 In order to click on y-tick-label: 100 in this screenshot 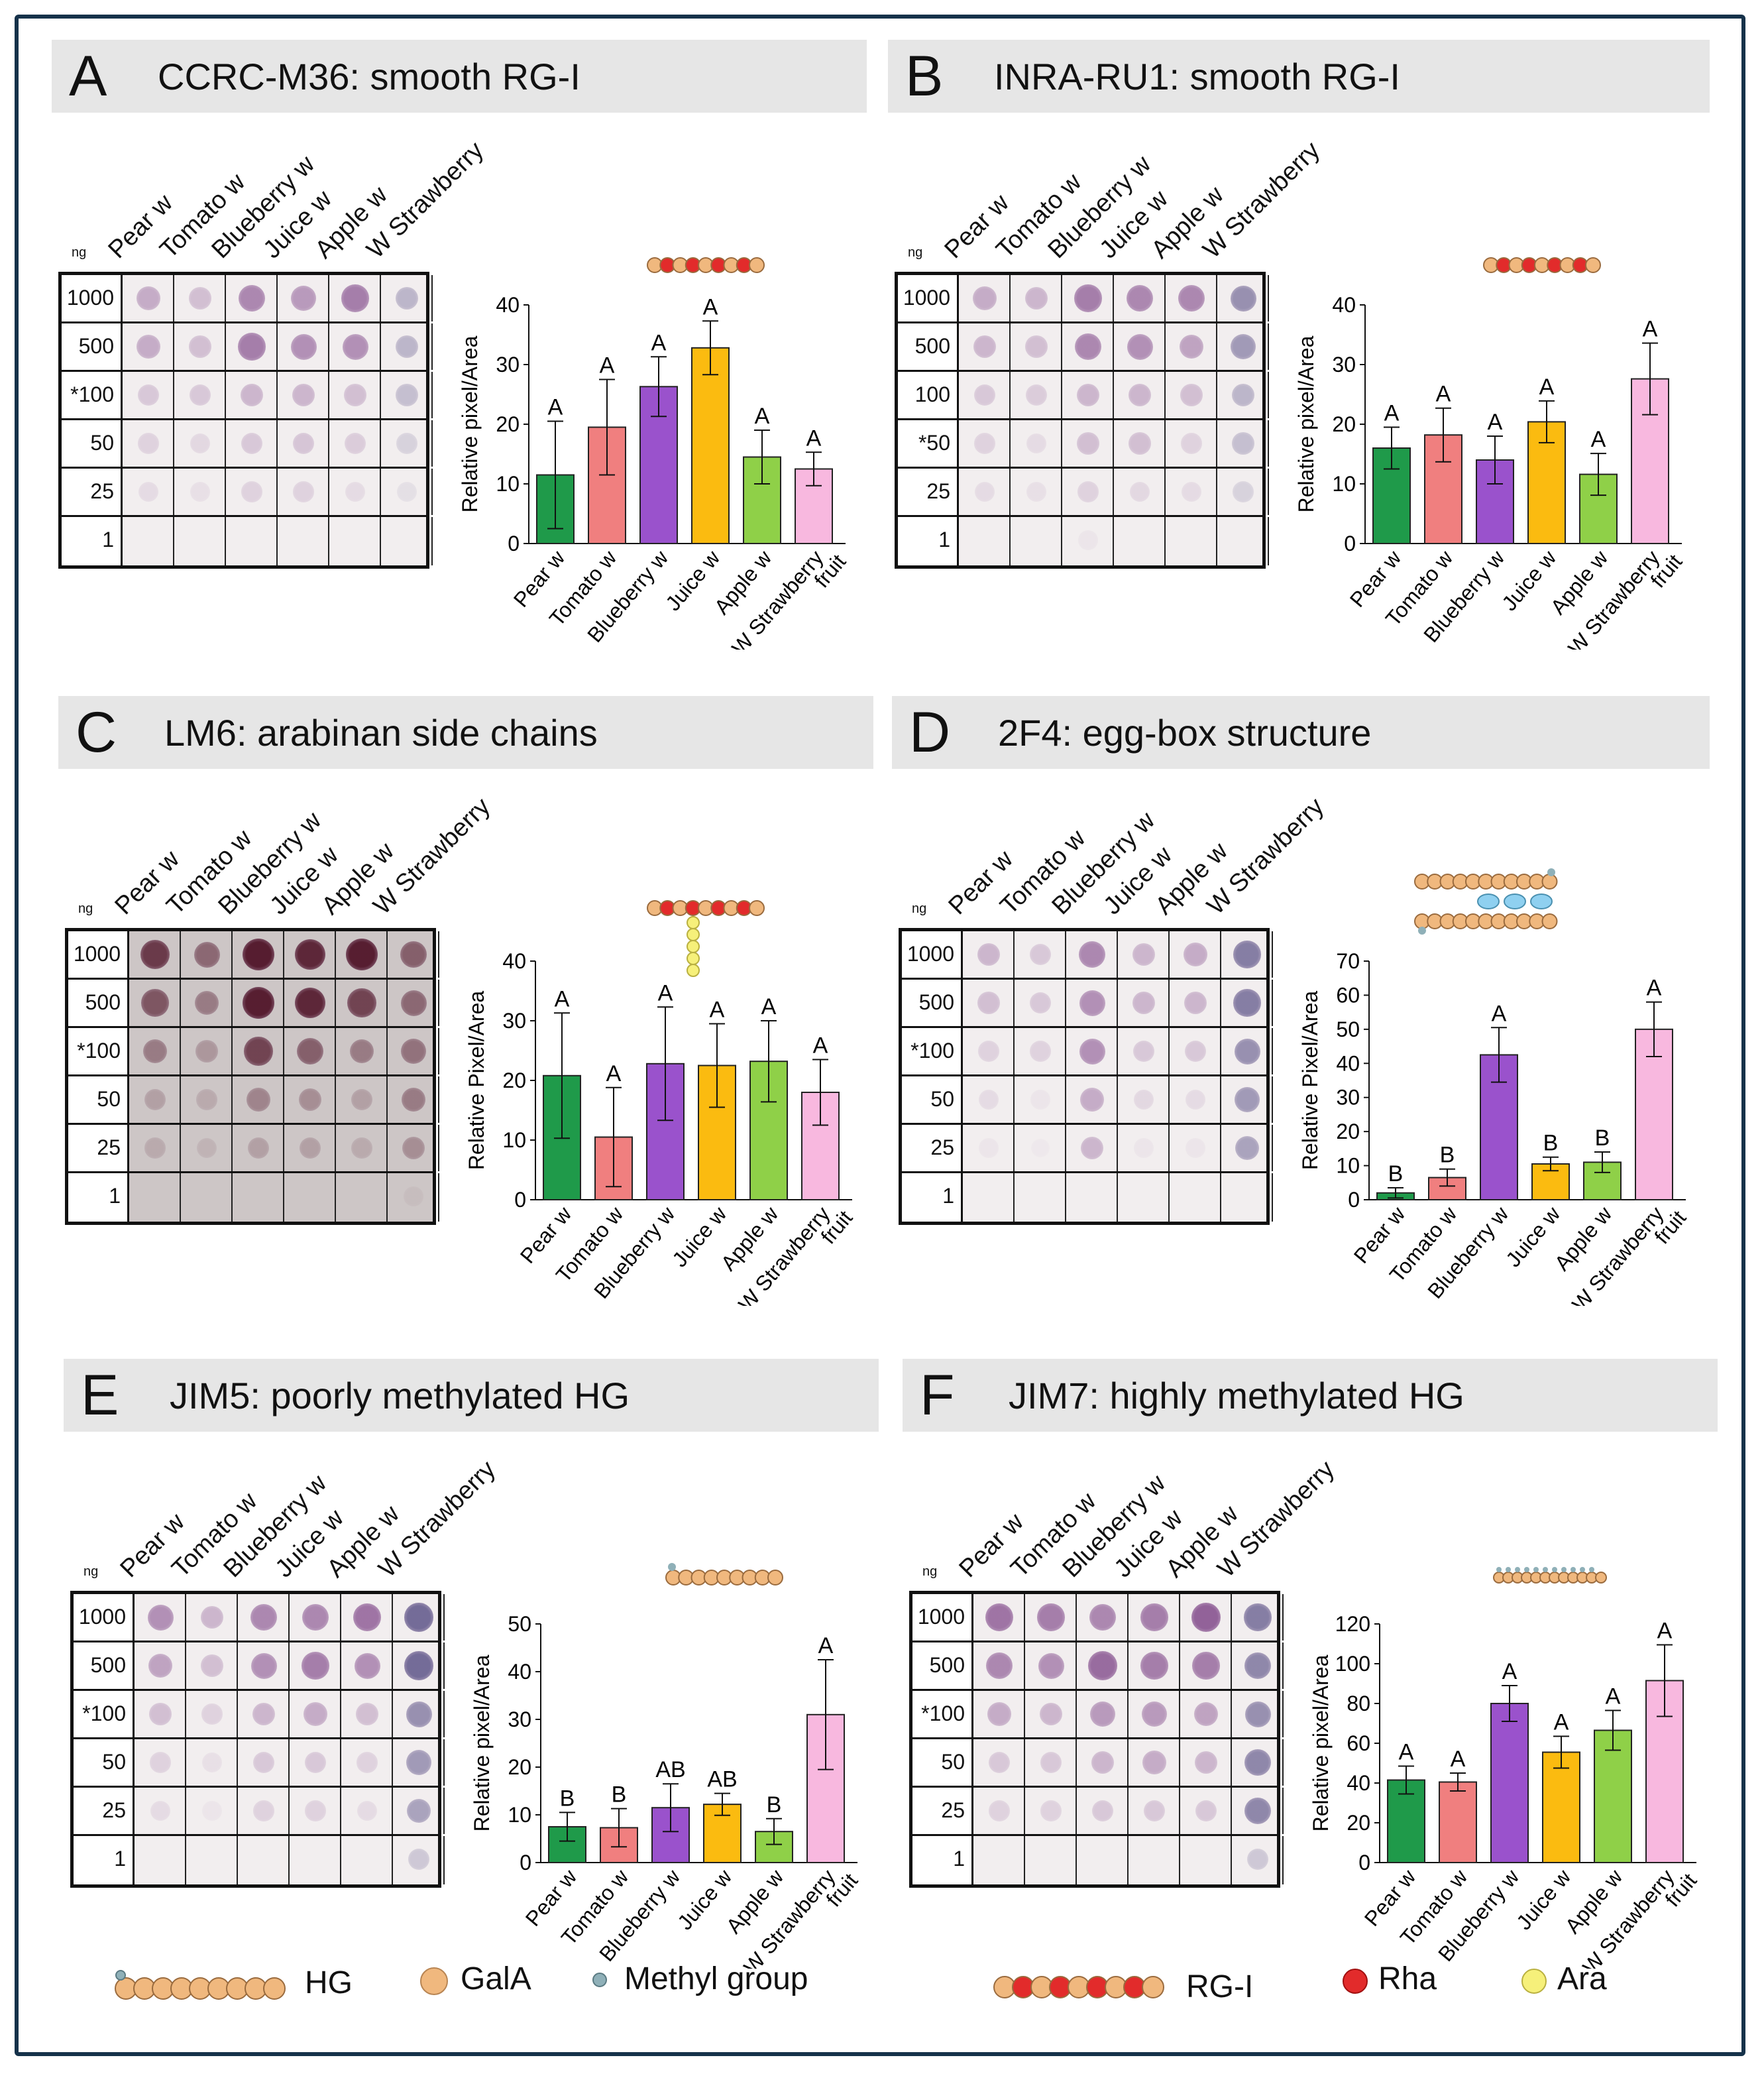, I will do `click(1352, 1664)`.